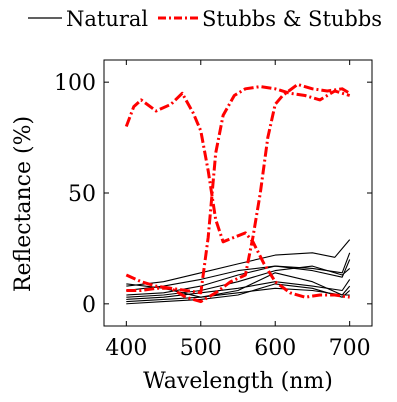 The height and width of the screenshot is (402, 397). I want to click on x-tick-label: 600, so click(275, 348).